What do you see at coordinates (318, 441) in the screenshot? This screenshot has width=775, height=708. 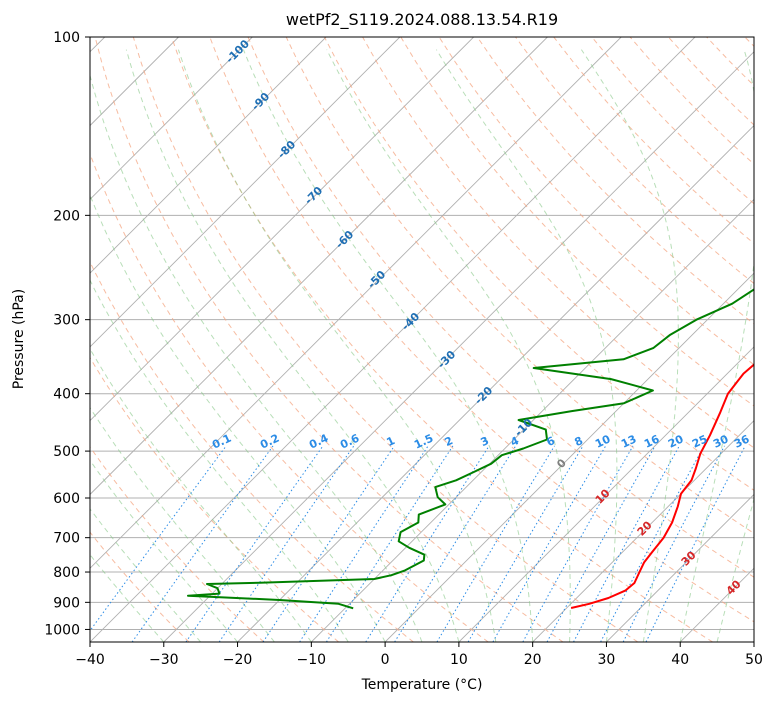 I see `mixing-ratio-label: 0.4` at bounding box center [318, 441].